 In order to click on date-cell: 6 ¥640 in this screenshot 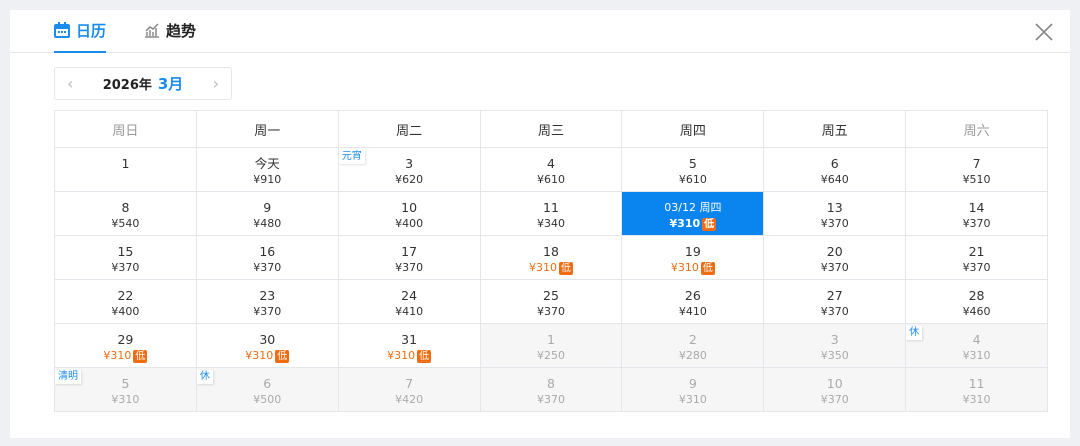, I will do `click(835, 170)`.